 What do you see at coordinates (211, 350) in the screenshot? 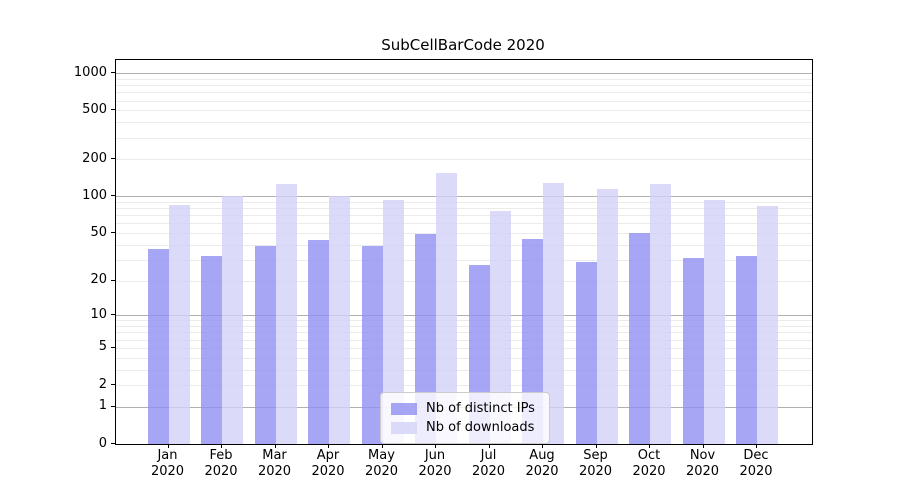
I see `bar-distinct-ips-feb` at bounding box center [211, 350].